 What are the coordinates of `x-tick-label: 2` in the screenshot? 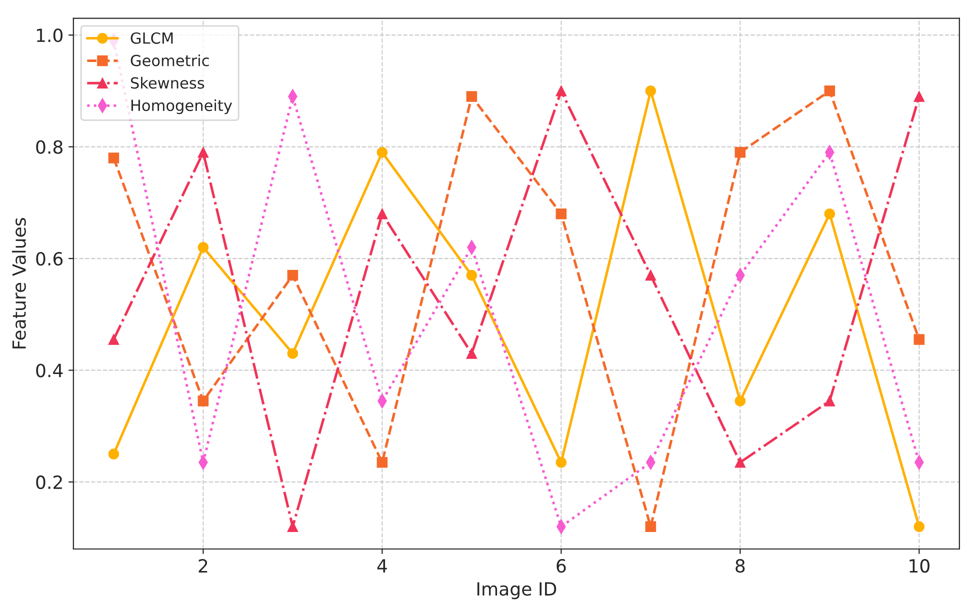 It's located at (203, 565).